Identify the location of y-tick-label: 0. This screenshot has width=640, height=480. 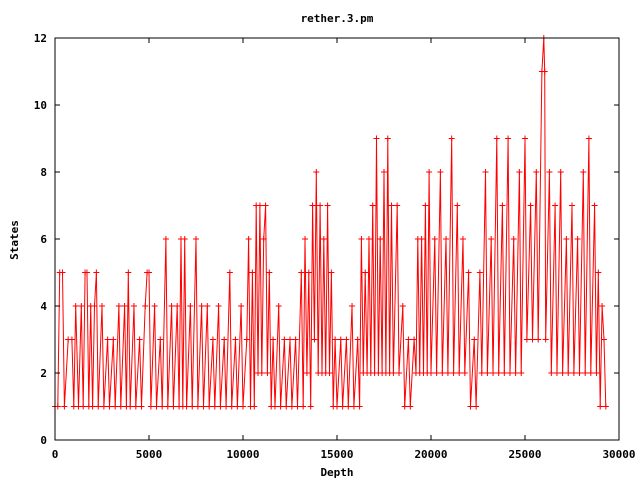
(43, 440).